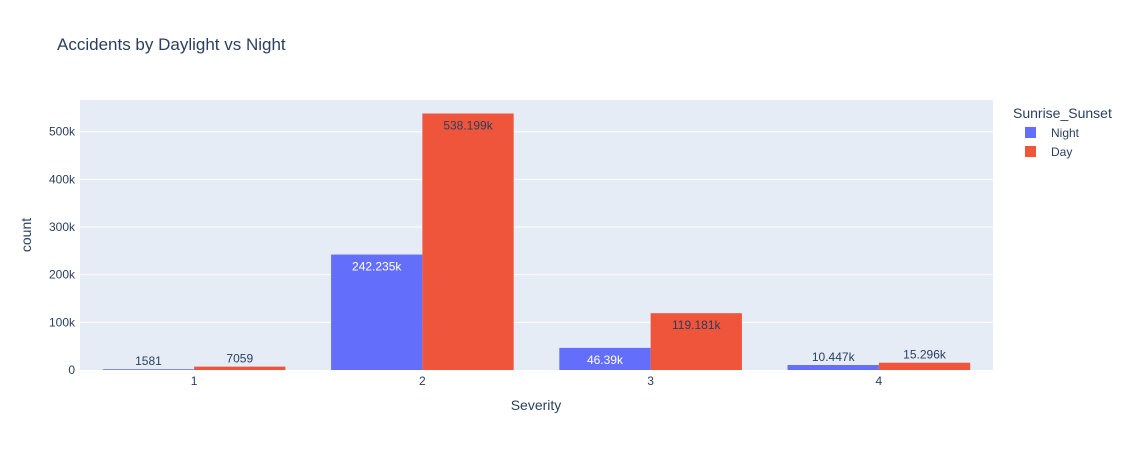  What do you see at coordinates (537, 381) in the screenshot?
I see `x-axis-ticks: 1 2 3 4` at bounding box center [537, 381].